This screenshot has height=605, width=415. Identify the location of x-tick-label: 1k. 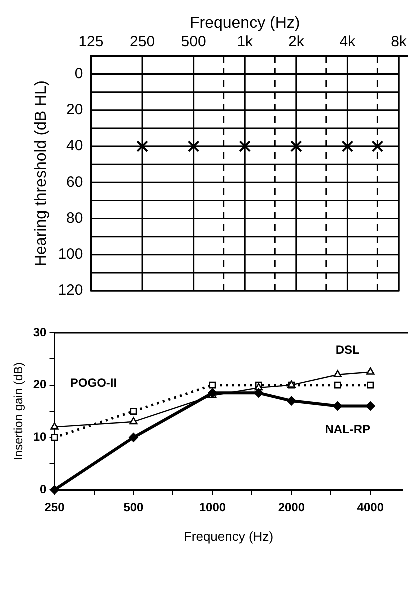
(245, 41).